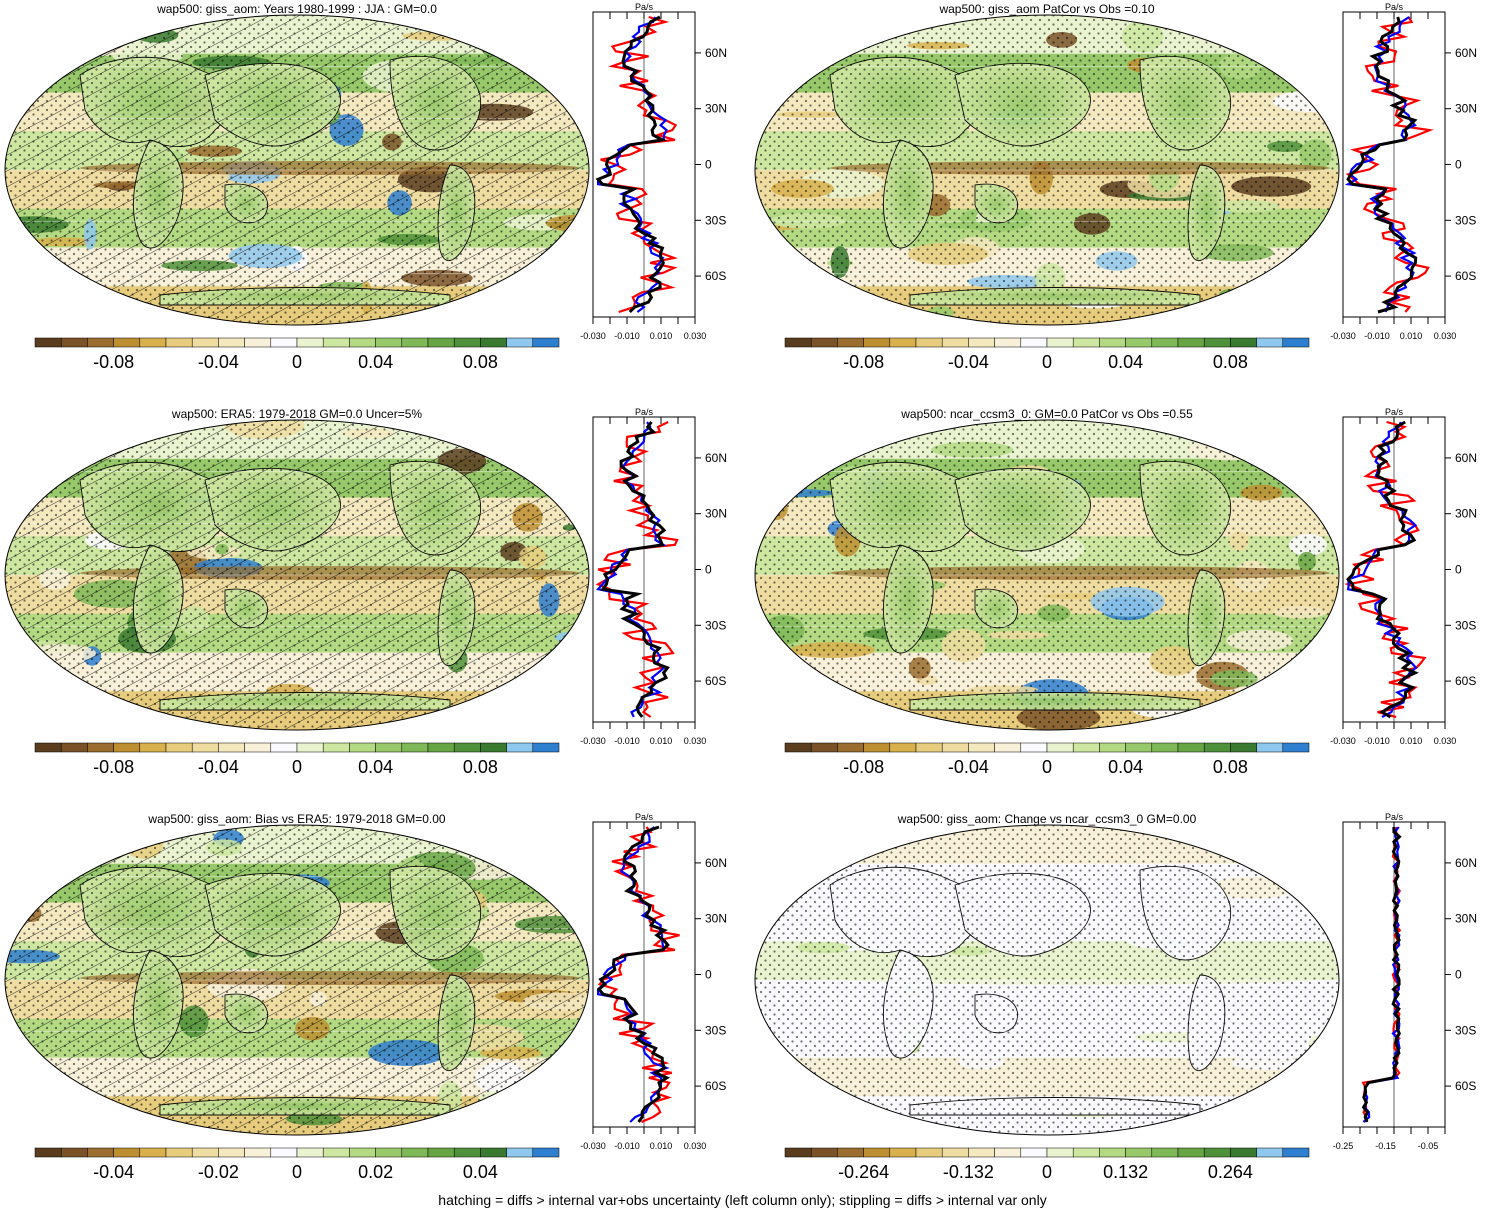 The image size is (1485, 1212). I want to click on colorbar-tick-label: 0.02, so click(375, 1172).